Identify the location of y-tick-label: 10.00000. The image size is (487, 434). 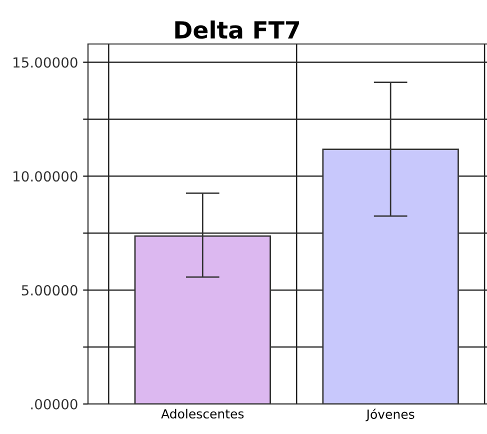
(46, 176).